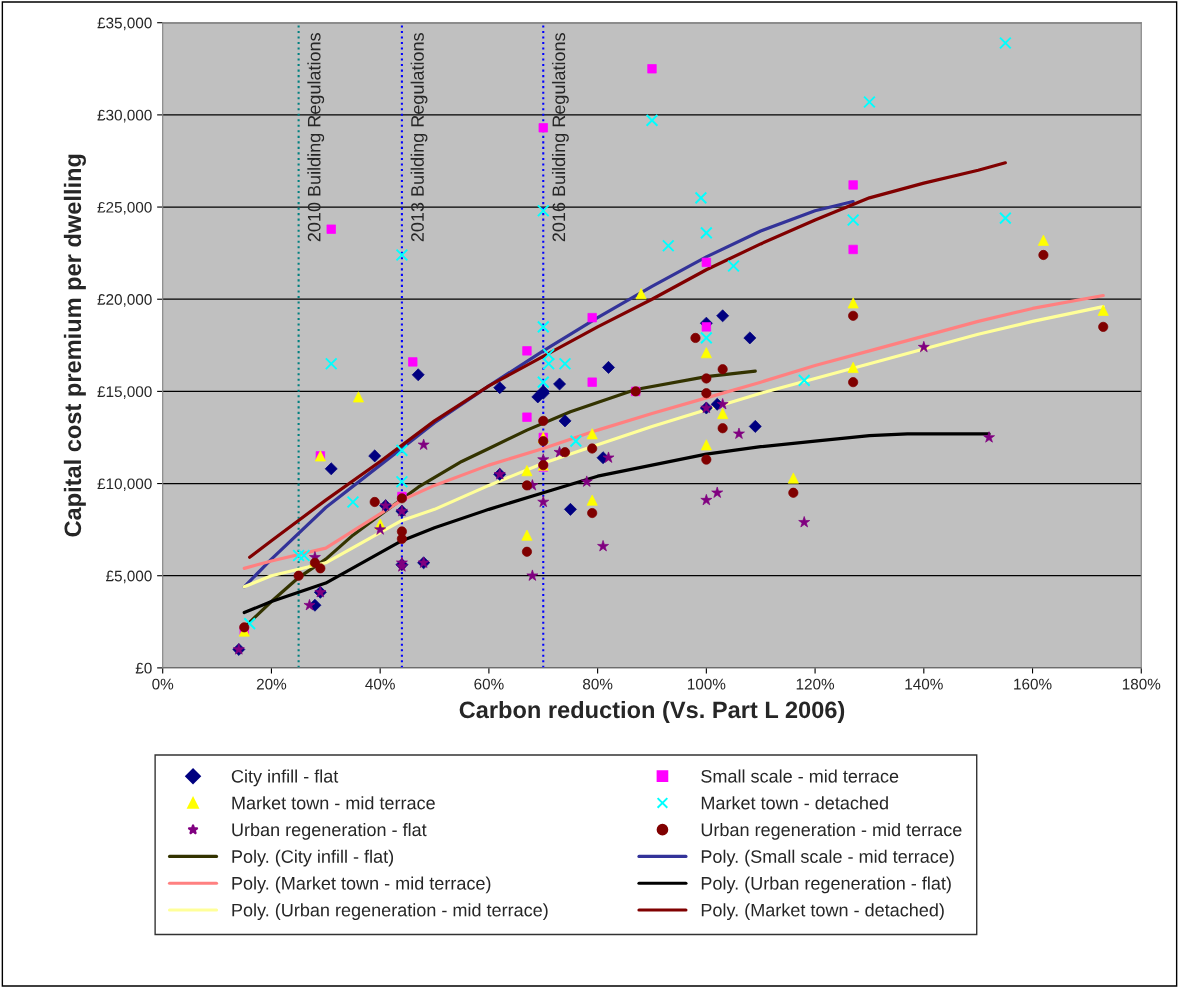 The image size is (1179, 988). Describe the element at coordinates (794, 803) in the screenshot. I see `legend-label: Market town - detached` at that location.